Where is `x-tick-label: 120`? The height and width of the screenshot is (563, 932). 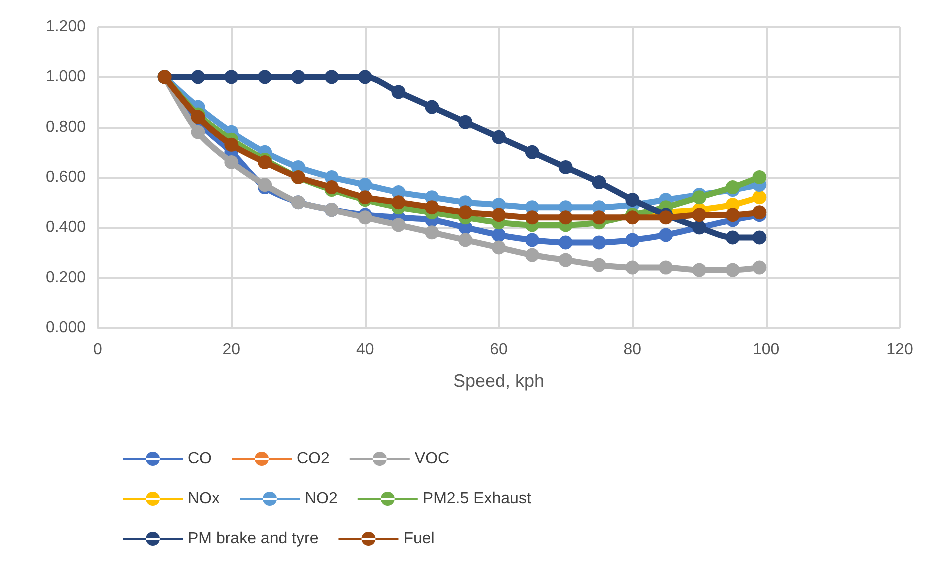 x-tick-label: 120 is located at coordinates (900, 350).